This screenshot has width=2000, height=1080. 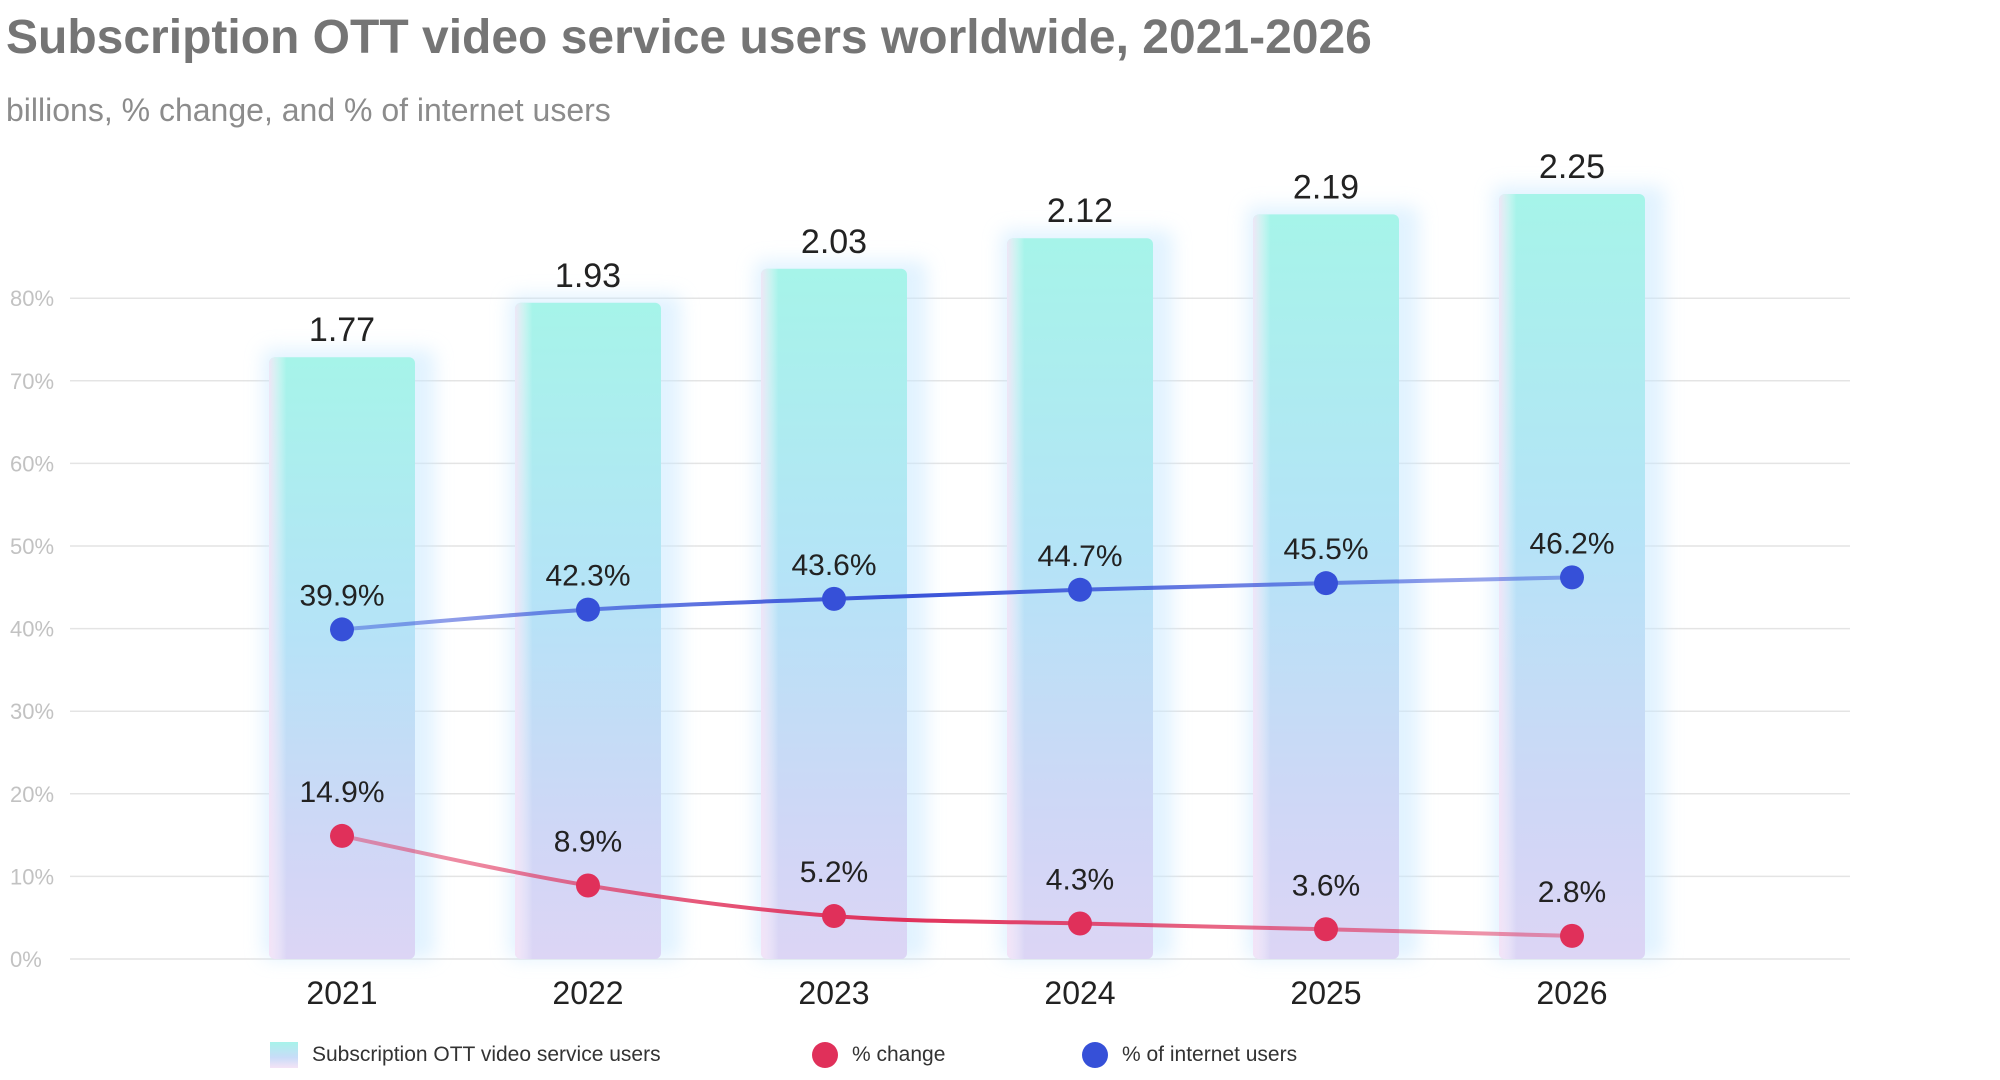 I want to click on bar-value-label: 2.25, so click(x=1572, y=167).